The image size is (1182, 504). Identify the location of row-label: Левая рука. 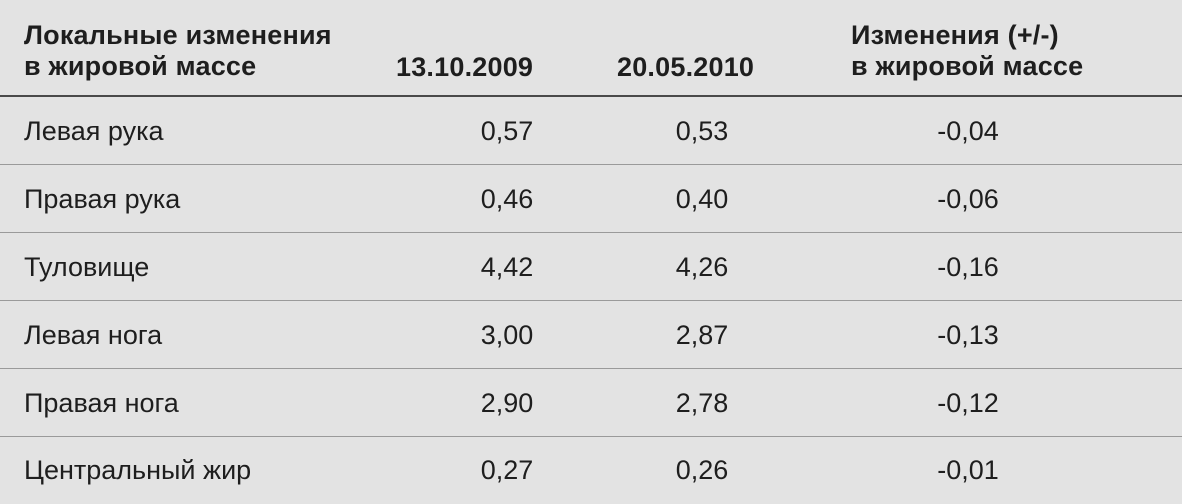
(94, 131).